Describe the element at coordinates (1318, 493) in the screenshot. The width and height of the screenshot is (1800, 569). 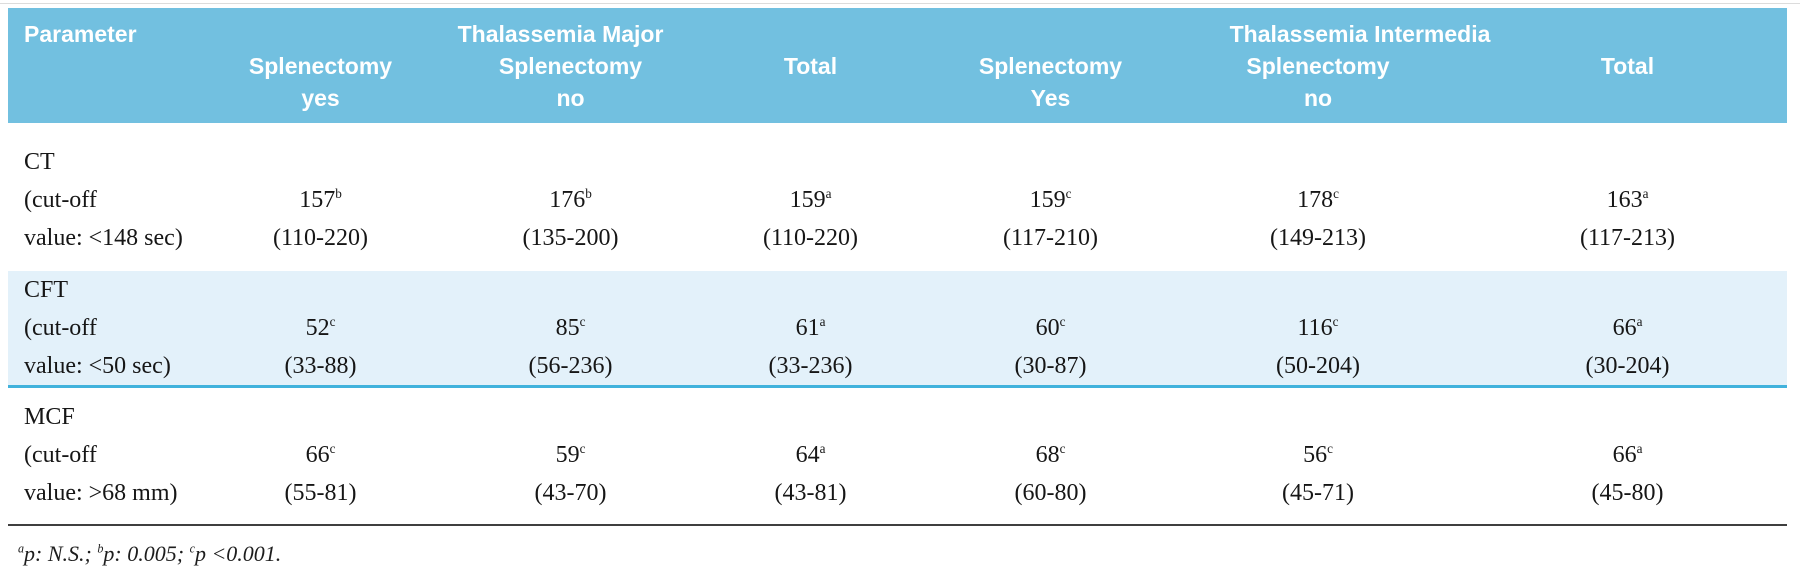
I see `cell-range: (45-71)` at that location.